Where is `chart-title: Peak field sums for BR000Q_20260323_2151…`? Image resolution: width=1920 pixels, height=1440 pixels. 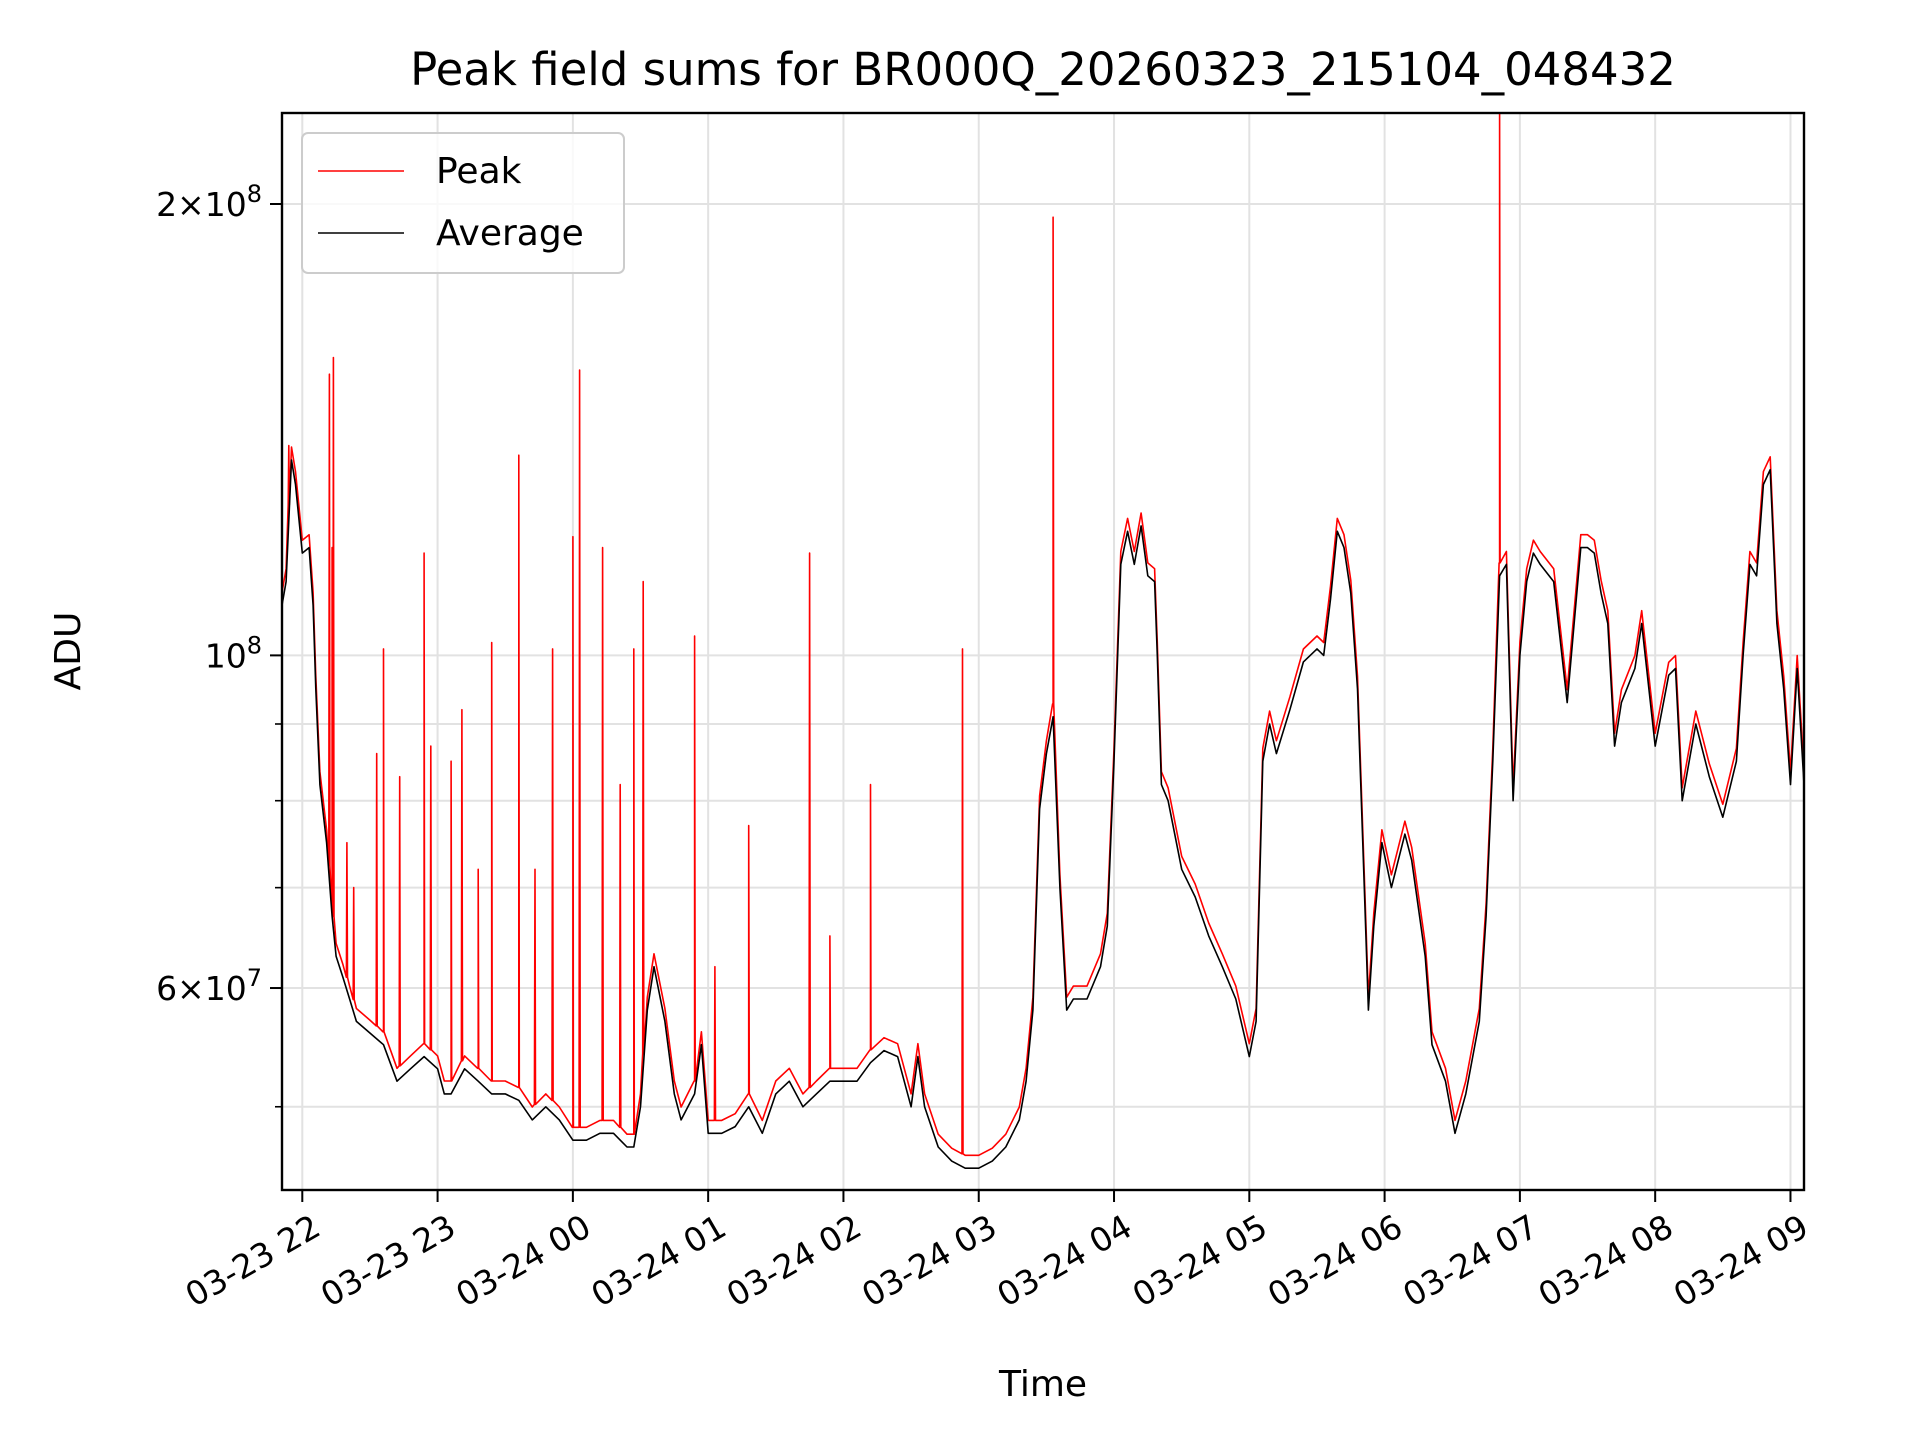 chart-title: Peak field sums for BR000Q_20260323_2151… is located at coordinates (1043, 69).